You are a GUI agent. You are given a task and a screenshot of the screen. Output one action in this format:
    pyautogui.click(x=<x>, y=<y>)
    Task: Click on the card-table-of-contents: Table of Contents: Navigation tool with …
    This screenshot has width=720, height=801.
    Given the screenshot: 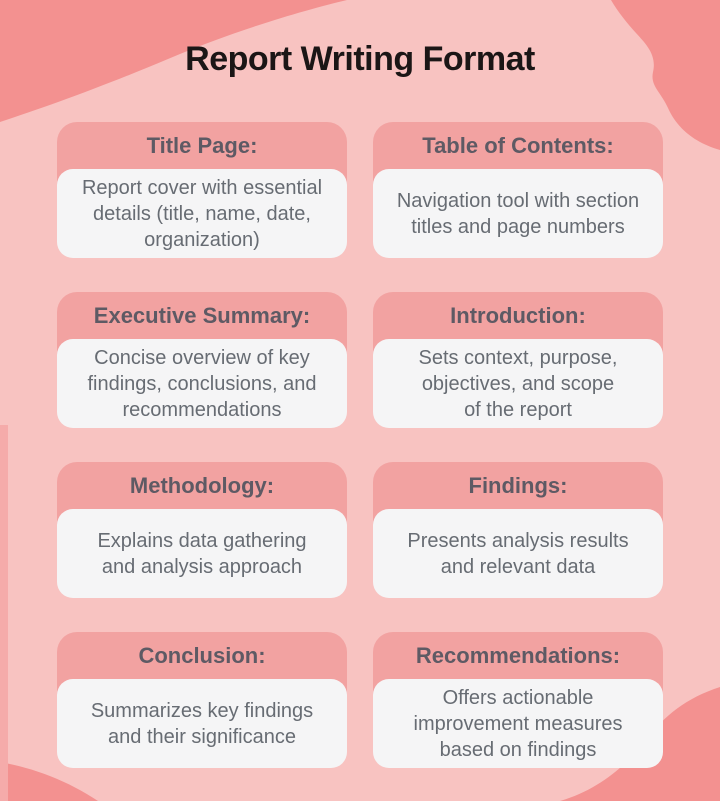 What is the action you would take?
    pyautogui.click(x=518, y=190)
    